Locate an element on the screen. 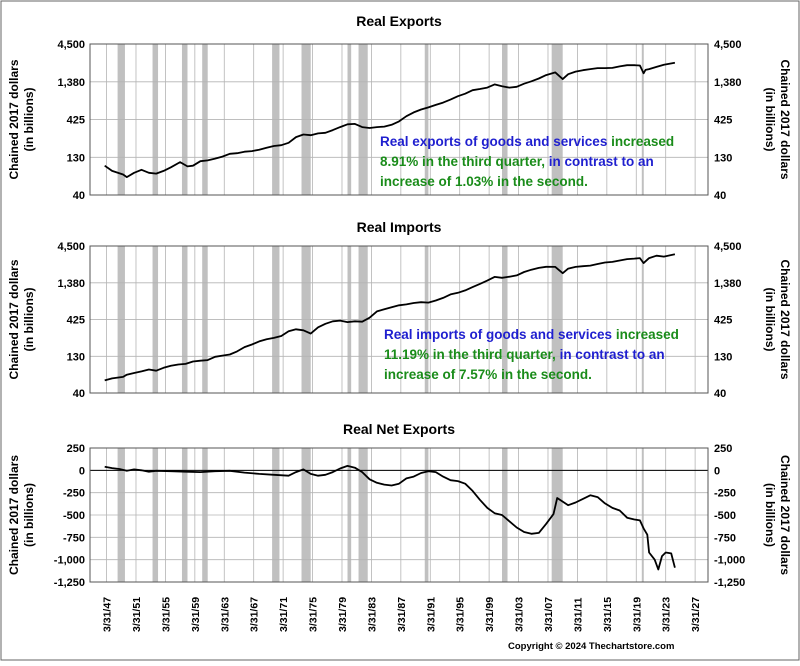 This screenshot has width=800, height=666. y-tick-label-left: -1,250 is located at coordinates (69, 583).